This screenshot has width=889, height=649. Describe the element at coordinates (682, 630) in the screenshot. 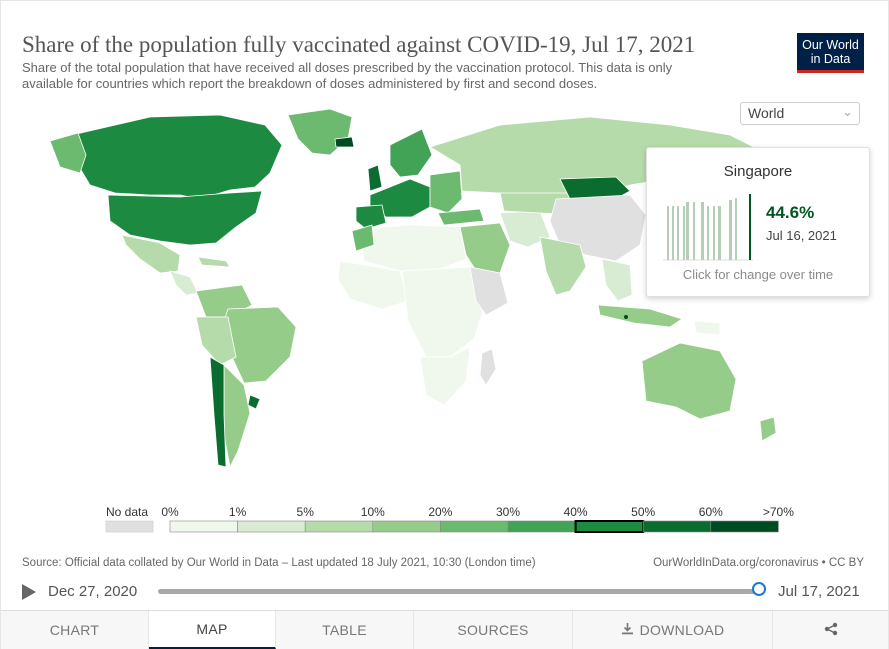

I see `tab-download-label: DOWNLOAD` at that location.